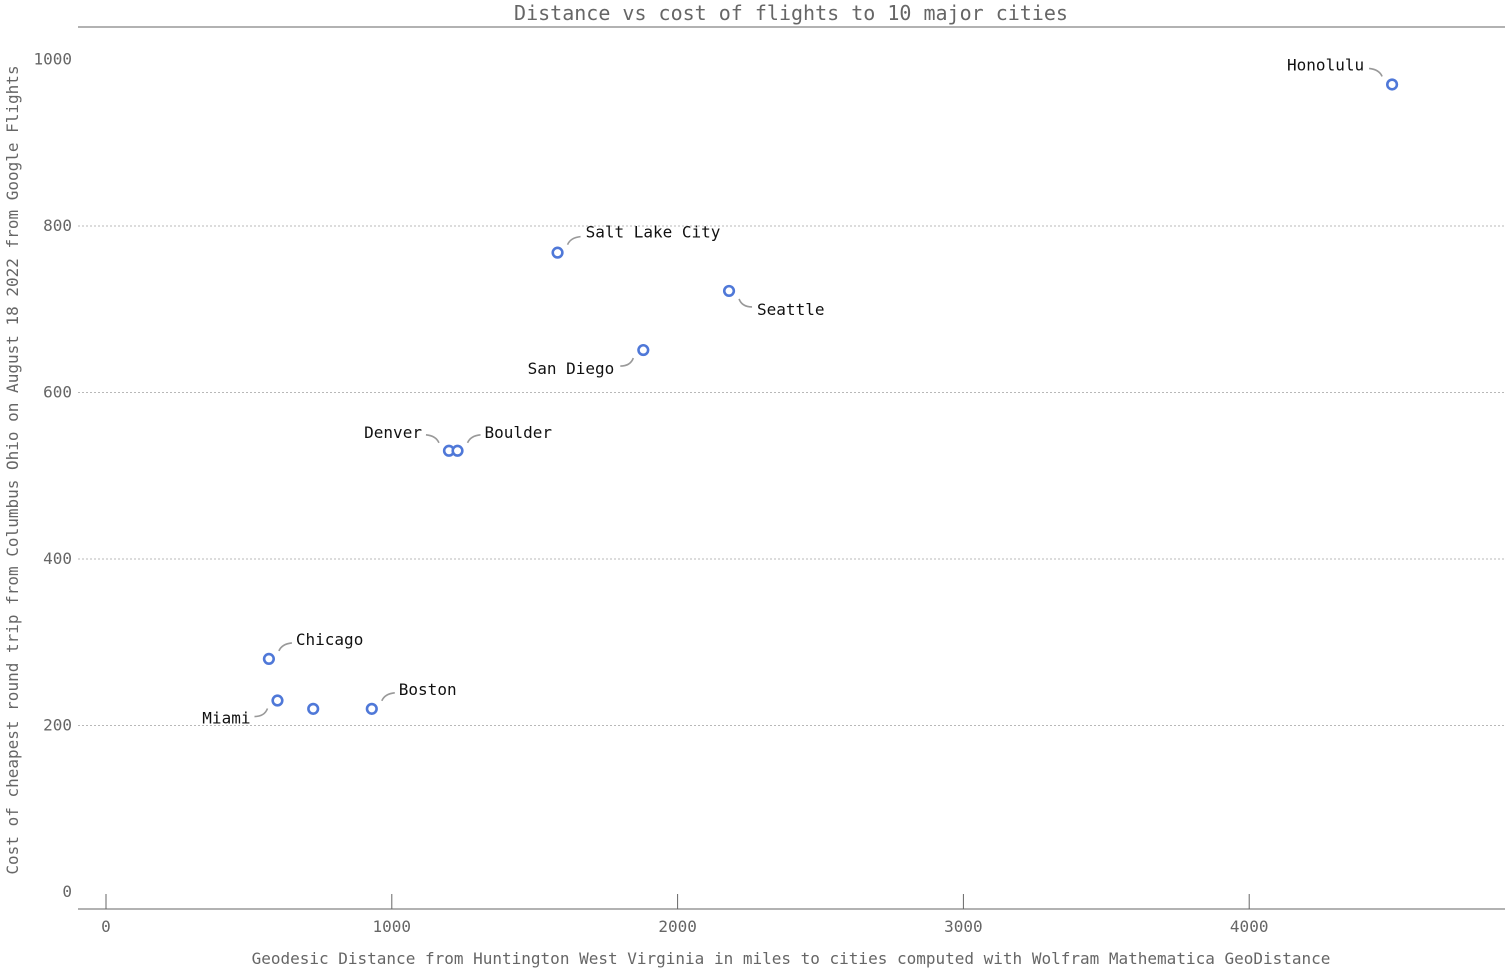  I want to click on y-tick-label: 400, so click(57, 558).